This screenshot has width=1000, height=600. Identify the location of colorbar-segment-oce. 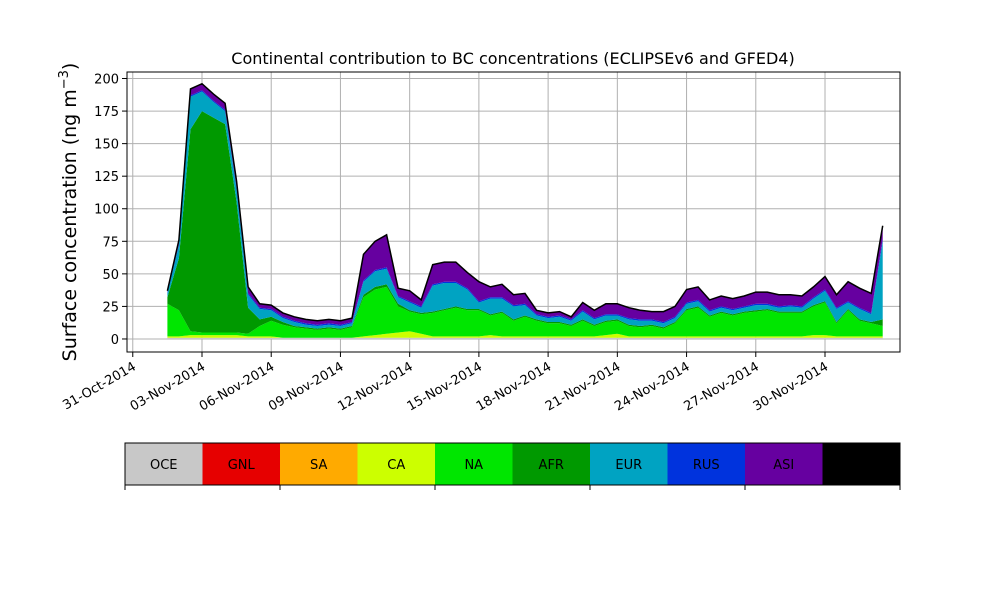
(164, 464).